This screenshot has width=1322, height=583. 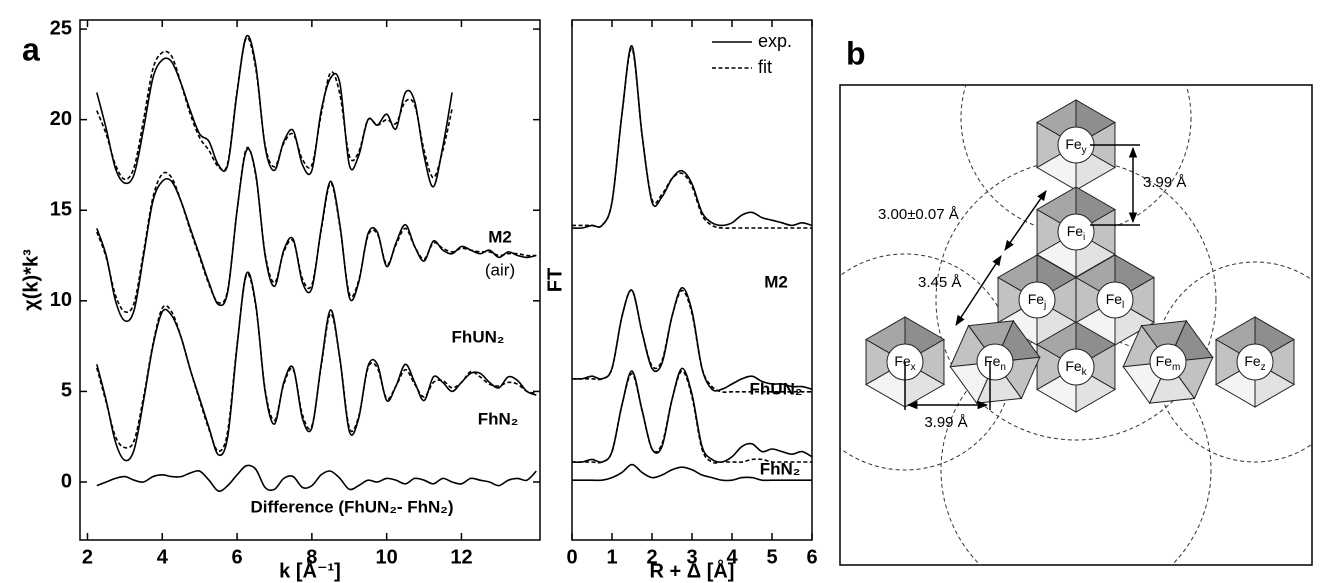 I want to click on atom-label-sub: k, so click(x=1085, y=372).